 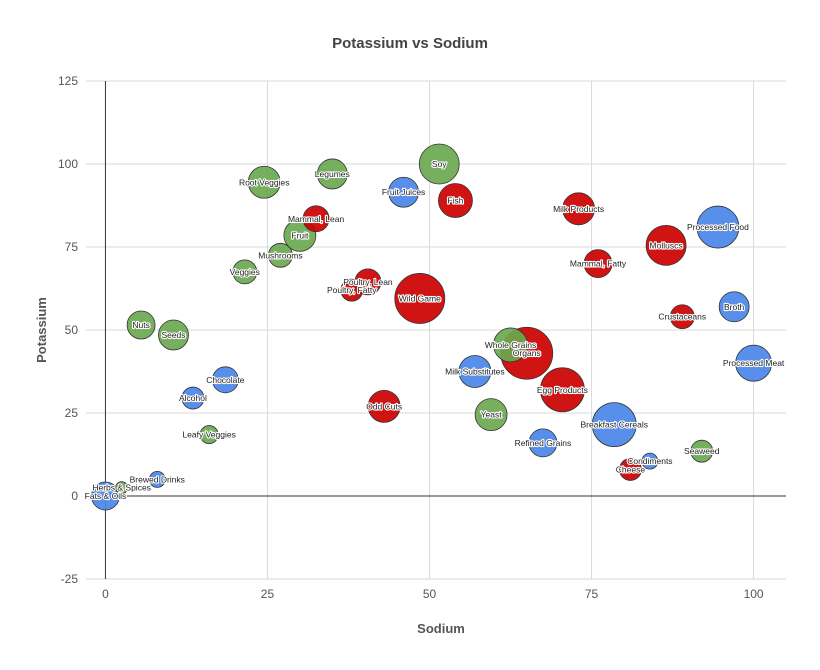 I want to click on bubble-label: Milk Substitutes, so click(x=475, y=372).